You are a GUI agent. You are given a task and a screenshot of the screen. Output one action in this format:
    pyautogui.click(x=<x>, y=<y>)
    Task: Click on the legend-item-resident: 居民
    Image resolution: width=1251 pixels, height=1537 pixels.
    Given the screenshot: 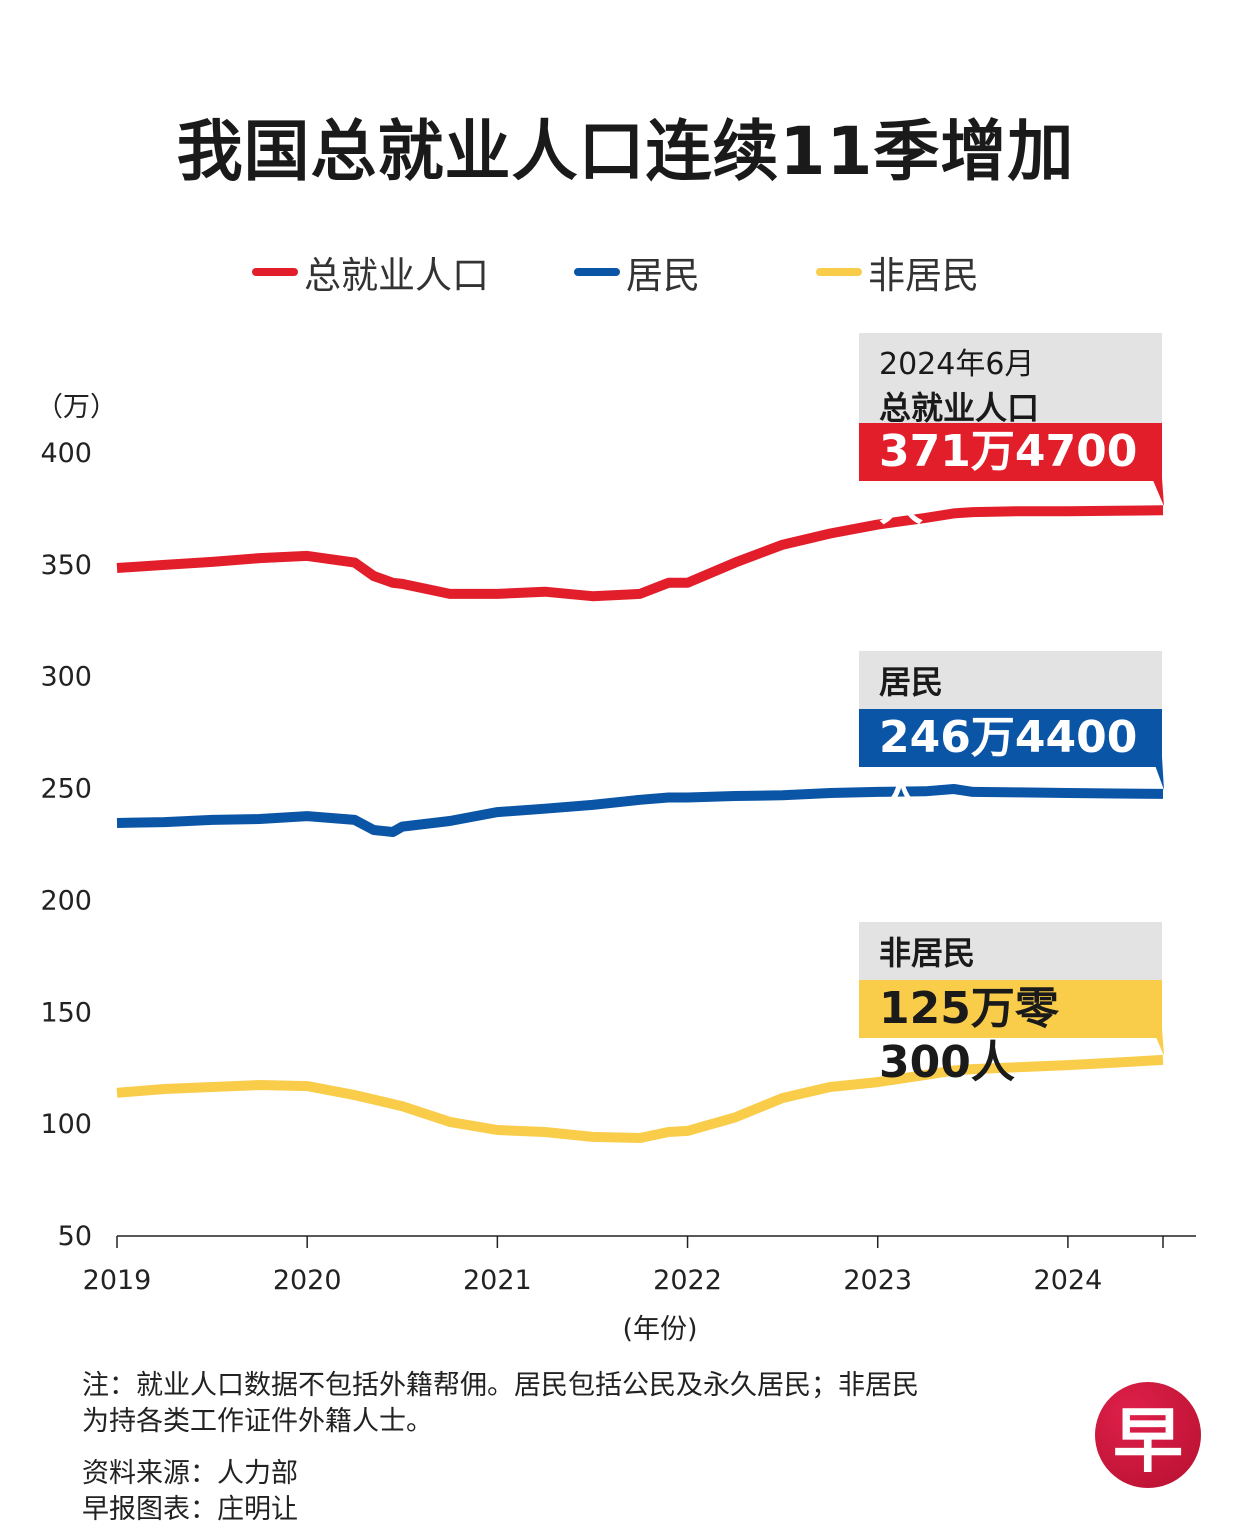 What is the action you would take?
    pyautogui.click(x=637, y=272)
    